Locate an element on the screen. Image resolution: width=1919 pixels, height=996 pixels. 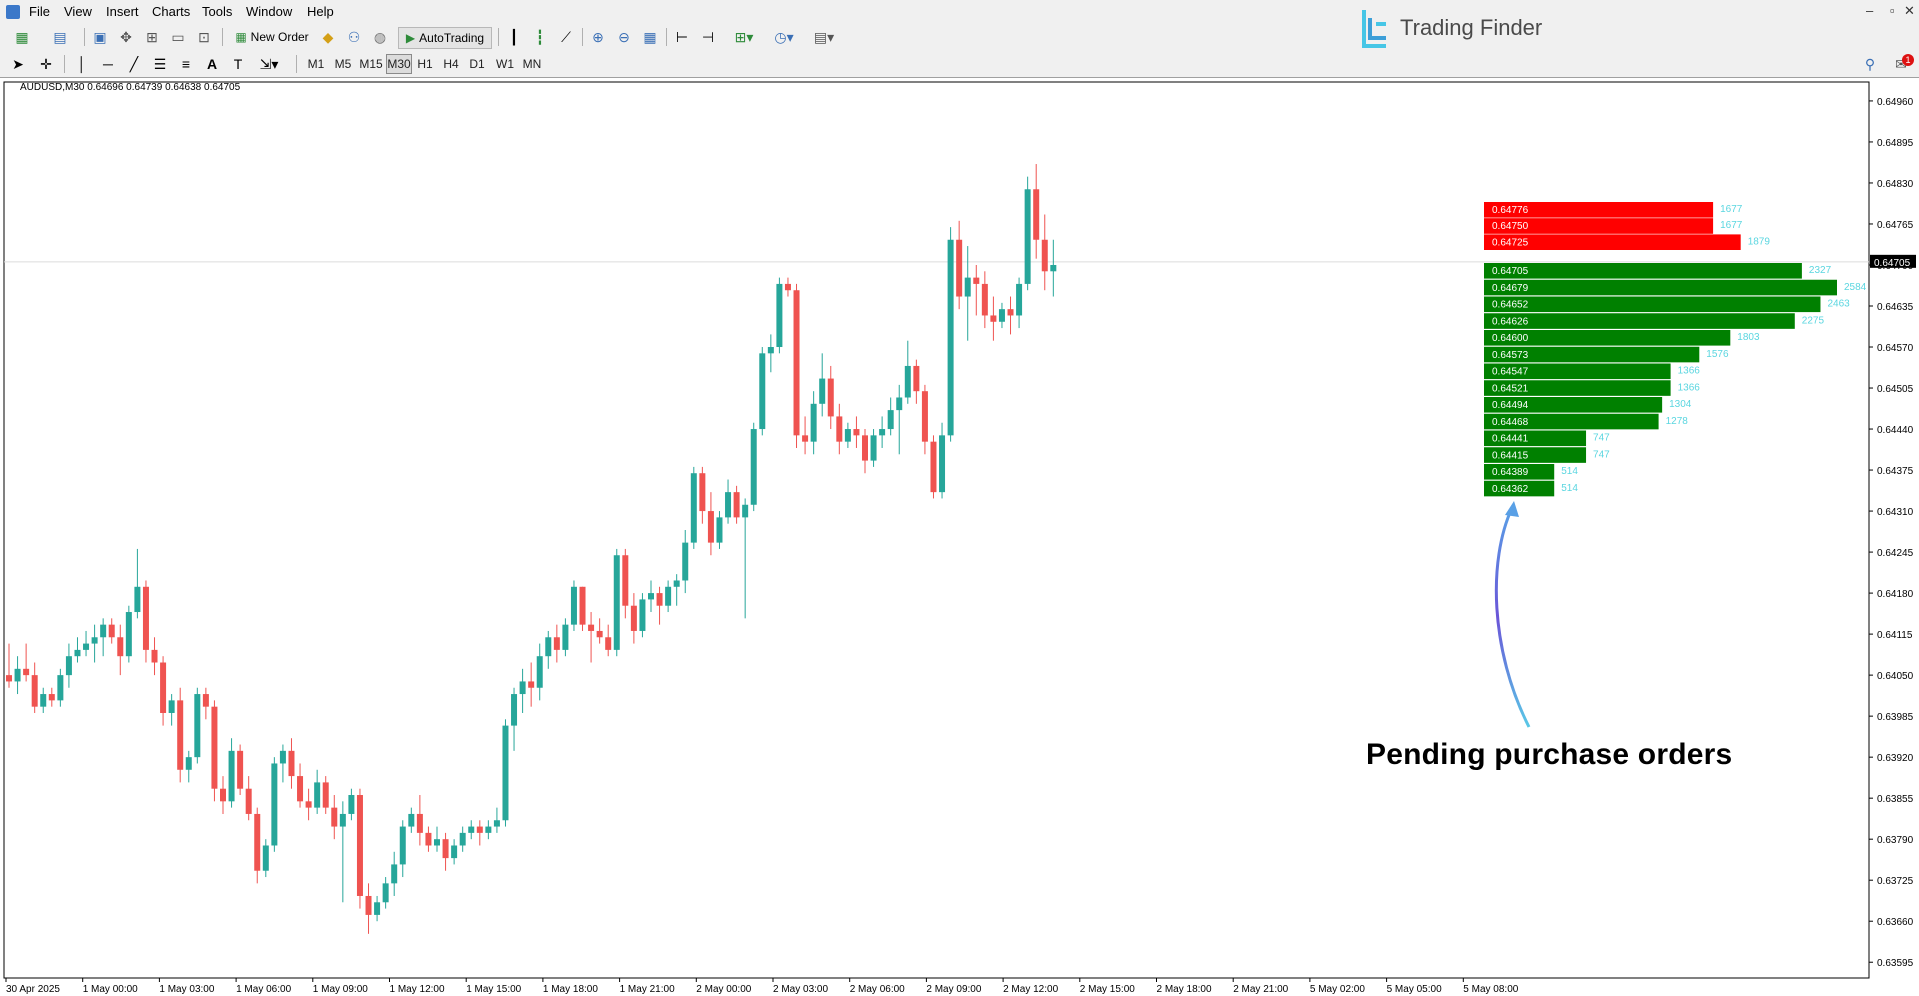
order-price-label: 0.64600 is located at coordinates (1510, 338).